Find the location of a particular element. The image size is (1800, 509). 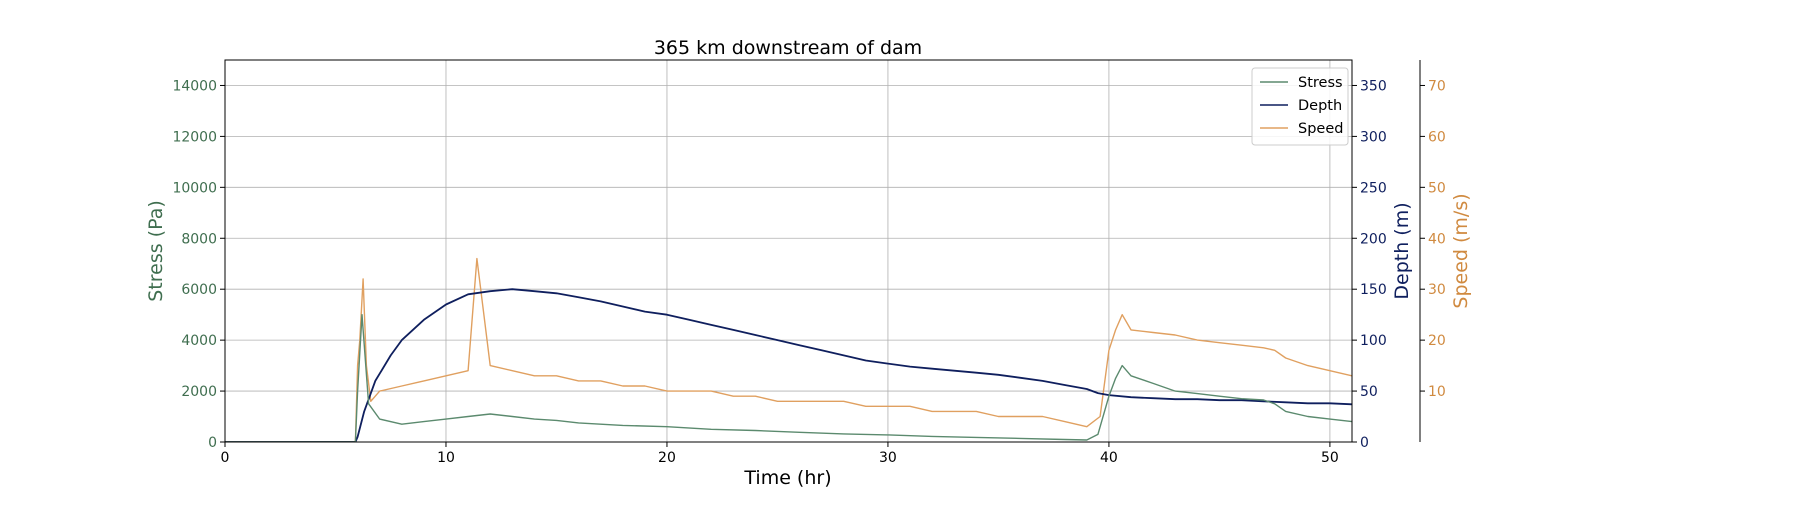

stress-tick-label: 10000 is located at coordinates (194, 188).